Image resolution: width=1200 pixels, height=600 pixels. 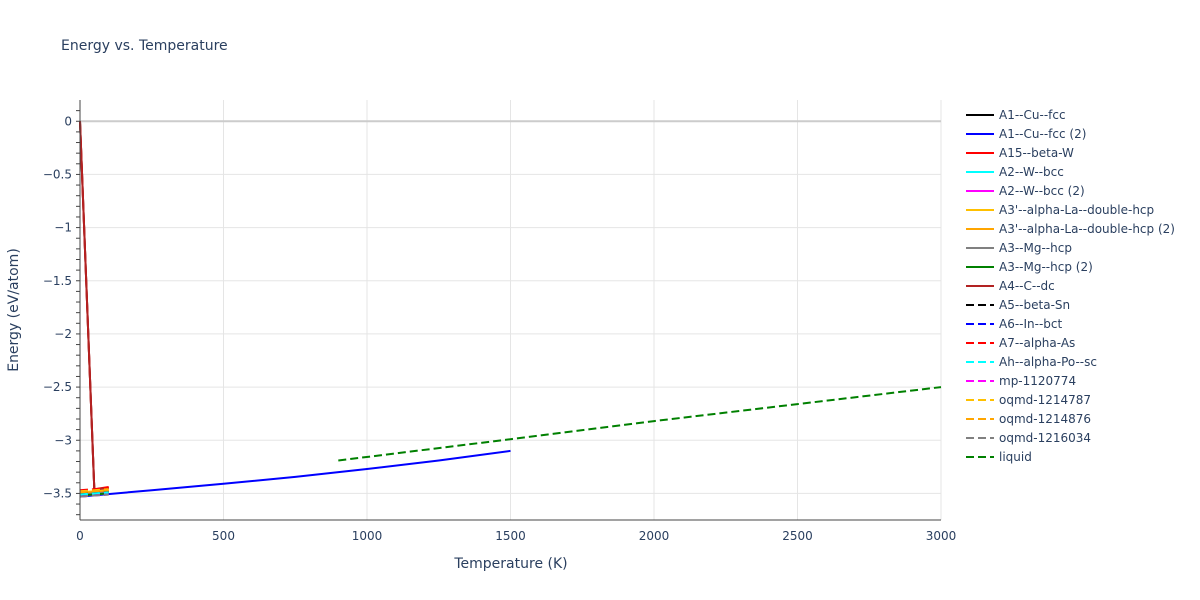 I want to click on legend-label: A3'--alpha-La--double-hcp, so click(x=1076, y=210).